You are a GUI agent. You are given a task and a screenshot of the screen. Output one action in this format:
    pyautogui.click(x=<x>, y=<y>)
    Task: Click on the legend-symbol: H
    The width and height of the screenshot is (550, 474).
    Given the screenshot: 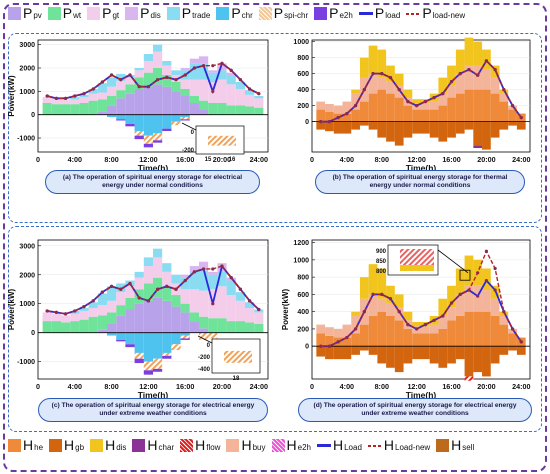 What is the action you would take?
    pyautogui.click(x=246, y=445)
    